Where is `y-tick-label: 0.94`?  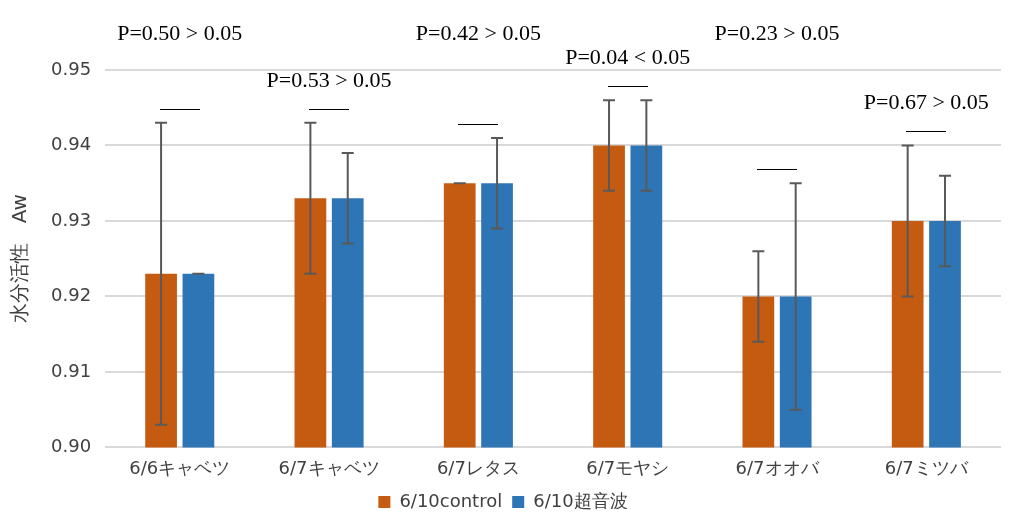
y-tick-label: 0.94 is located at coordinates (71, 144).